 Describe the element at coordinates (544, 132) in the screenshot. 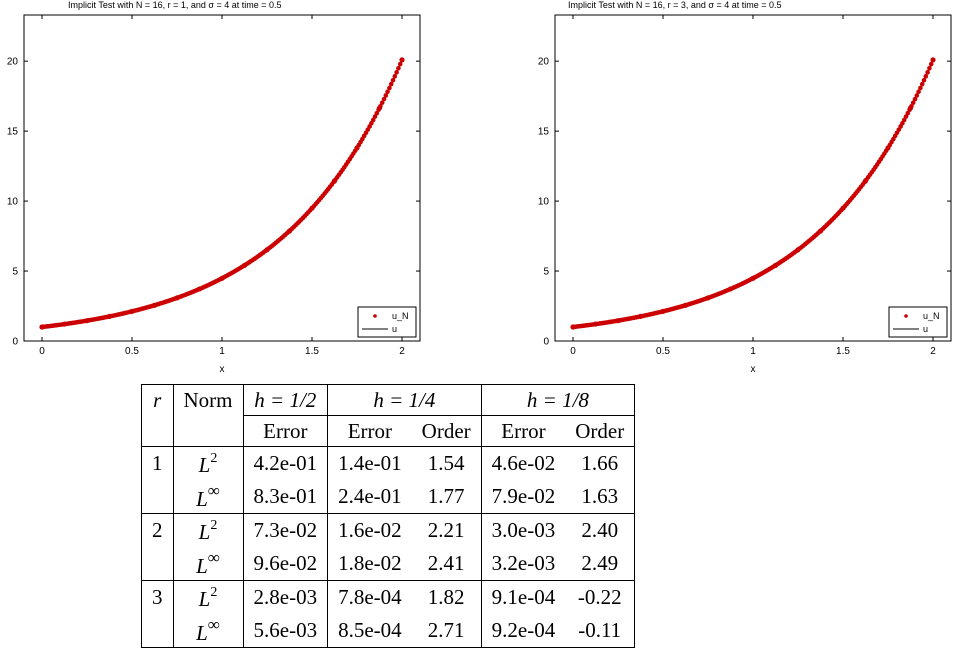

I see `y-tick-label: 15` at that location.